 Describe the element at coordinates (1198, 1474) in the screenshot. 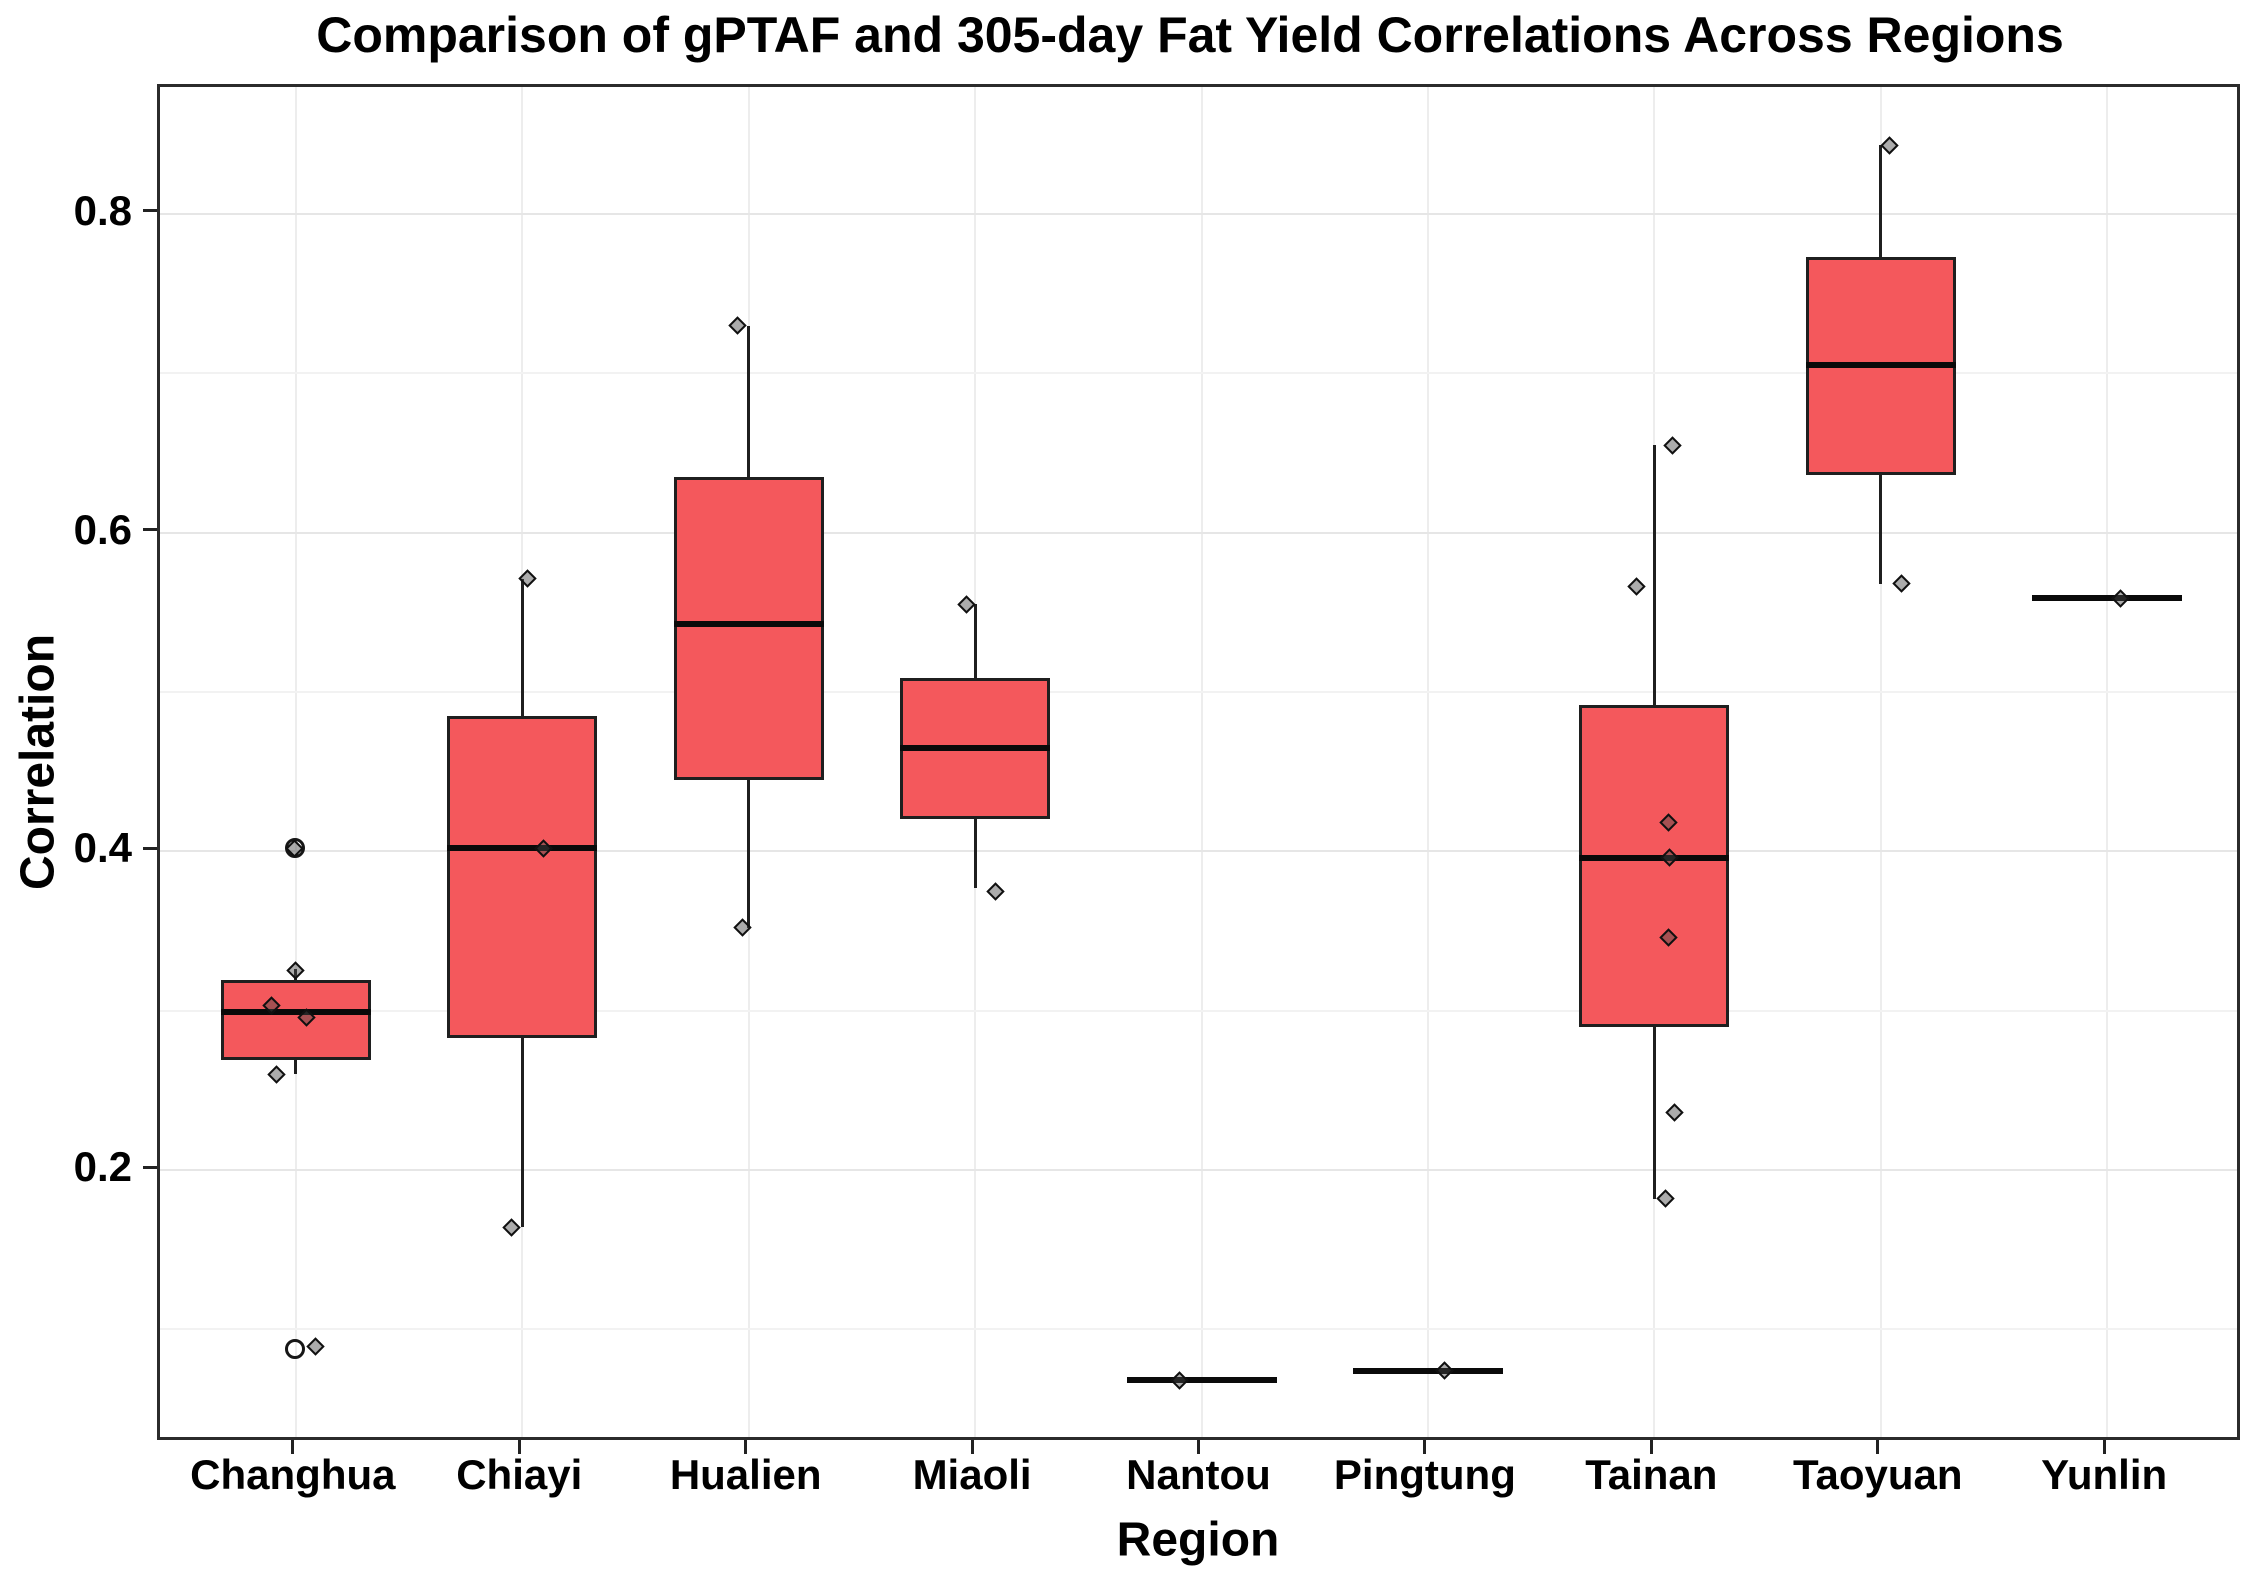

I see `x-tick-label-nantou: Nantou` at that location.